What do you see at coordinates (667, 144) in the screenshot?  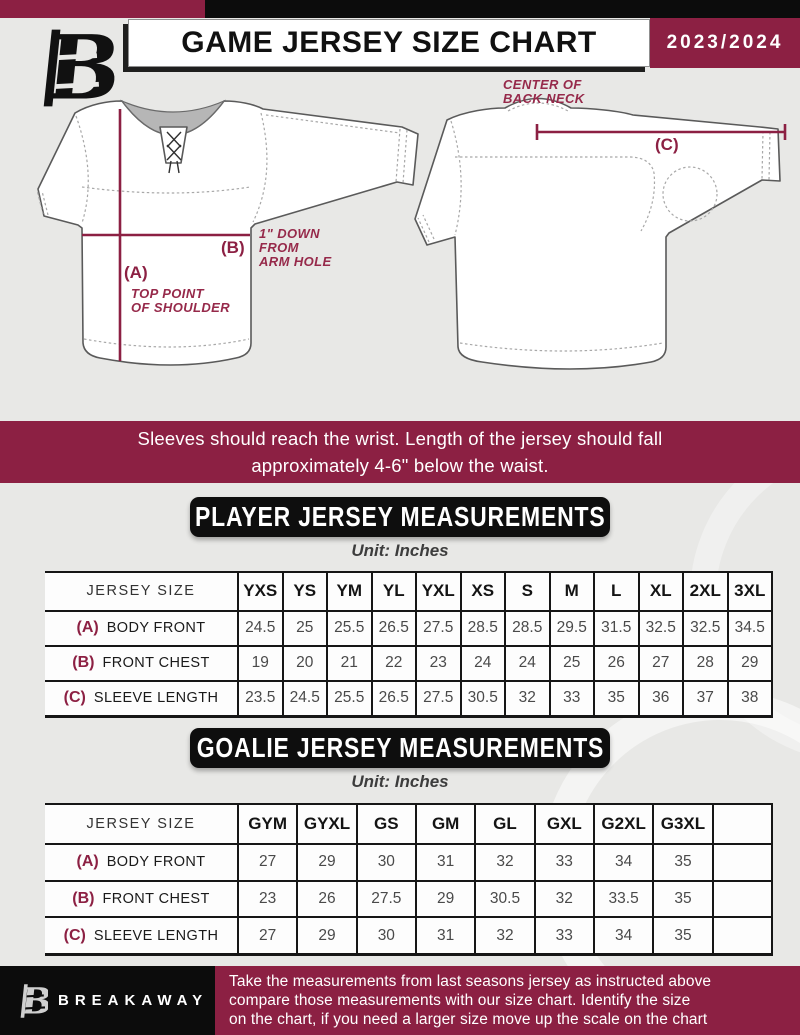 I see `label-c: (C)` at bounding box center [667, 144].